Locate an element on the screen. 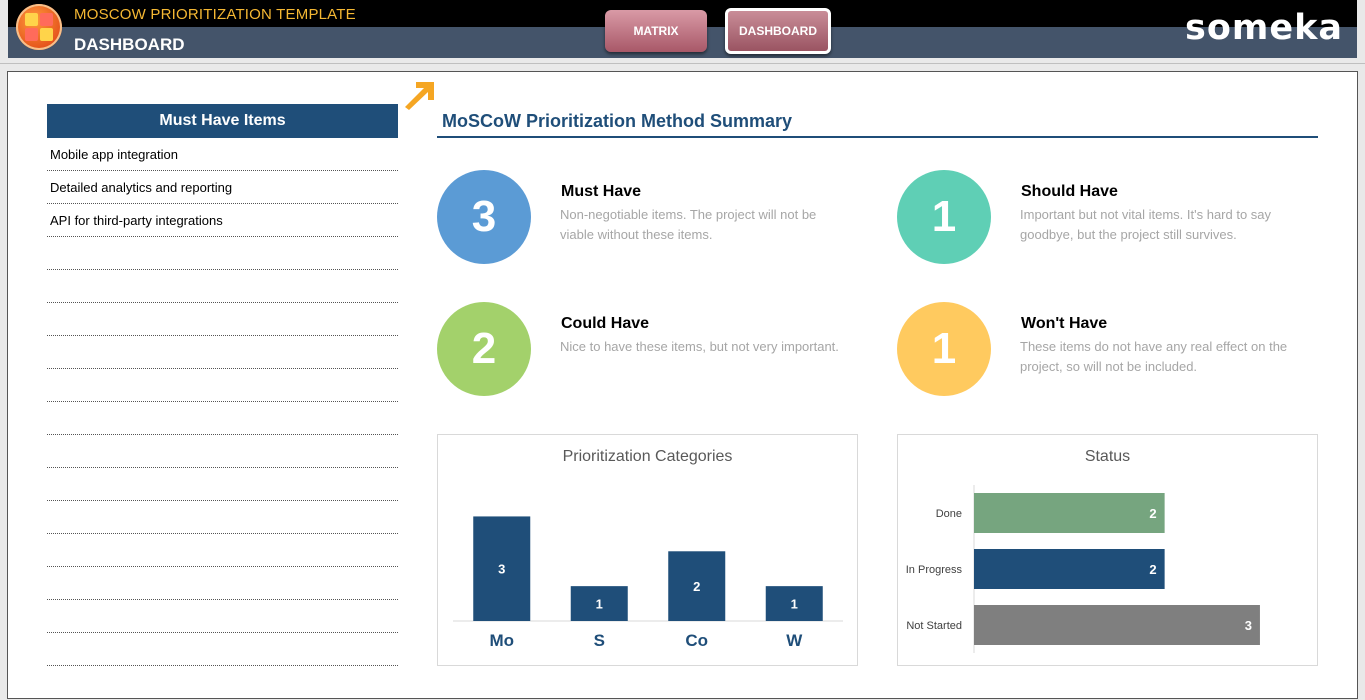 The height and width of the screenshot is (700, 1365). should-have-title: Should Have is located at coordinates (1069, 191).